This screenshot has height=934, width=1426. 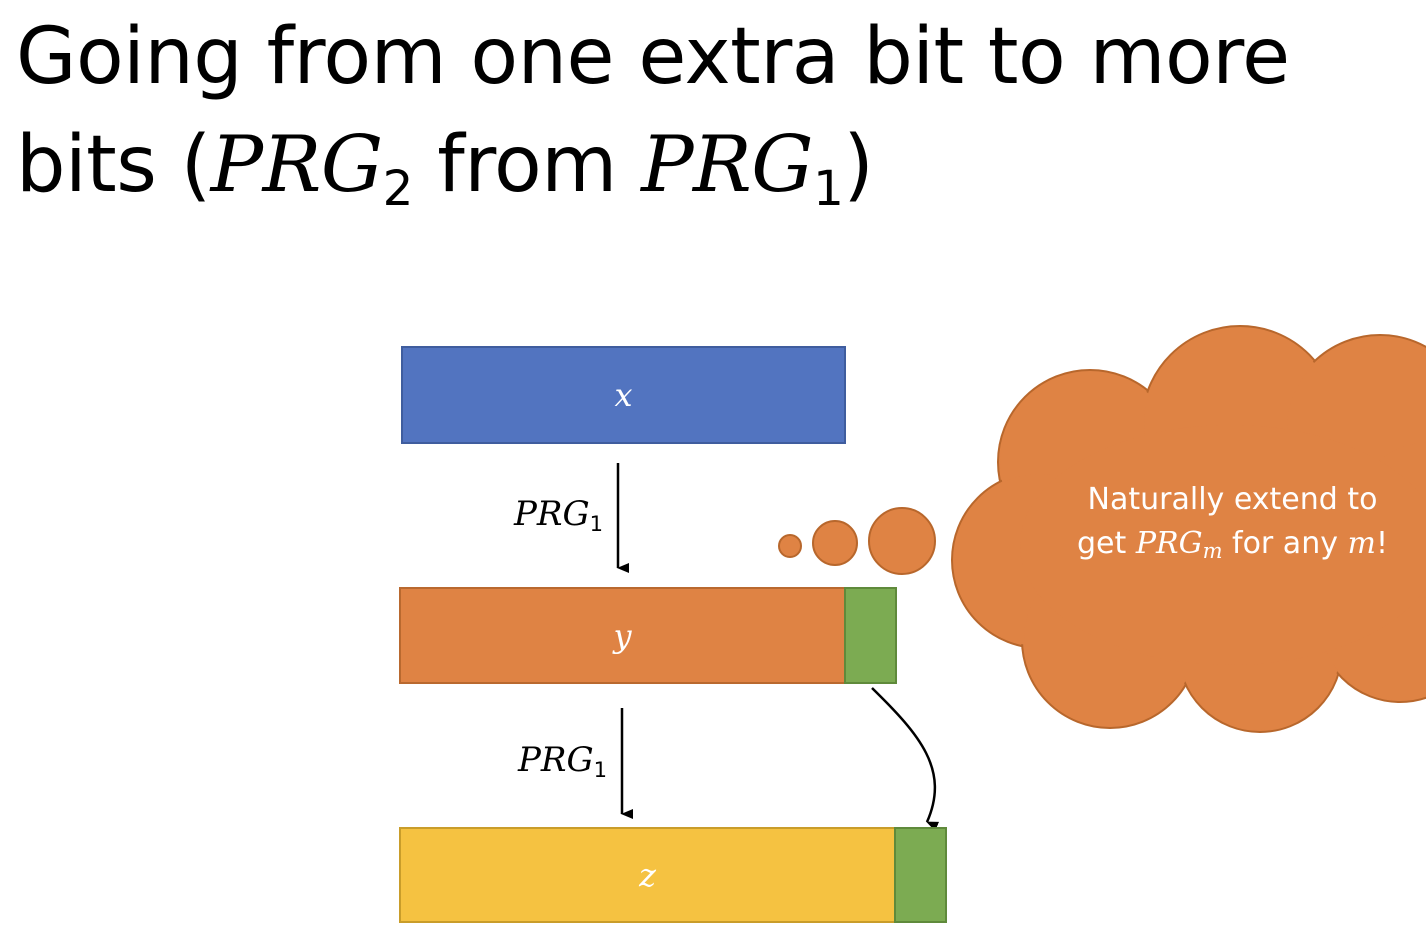 I want to click on block-z: z, so click(x=647, y=875).